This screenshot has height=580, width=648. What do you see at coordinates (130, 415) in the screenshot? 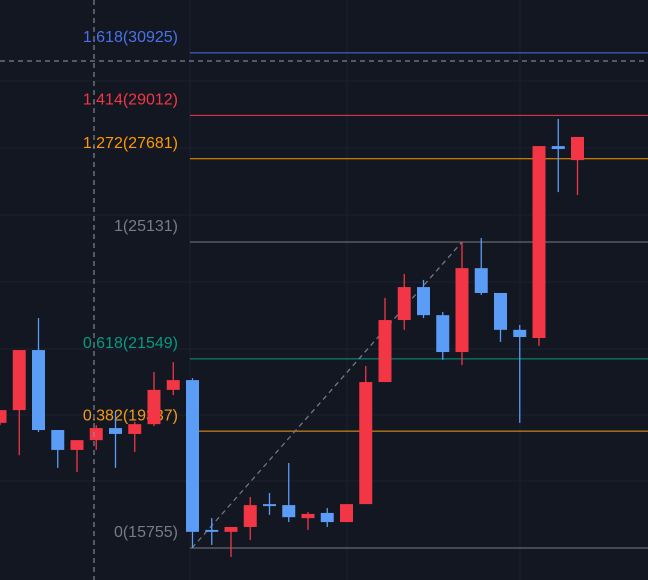
I see `fib-label: 0.382(19337)` at bounding box center [130, 415].